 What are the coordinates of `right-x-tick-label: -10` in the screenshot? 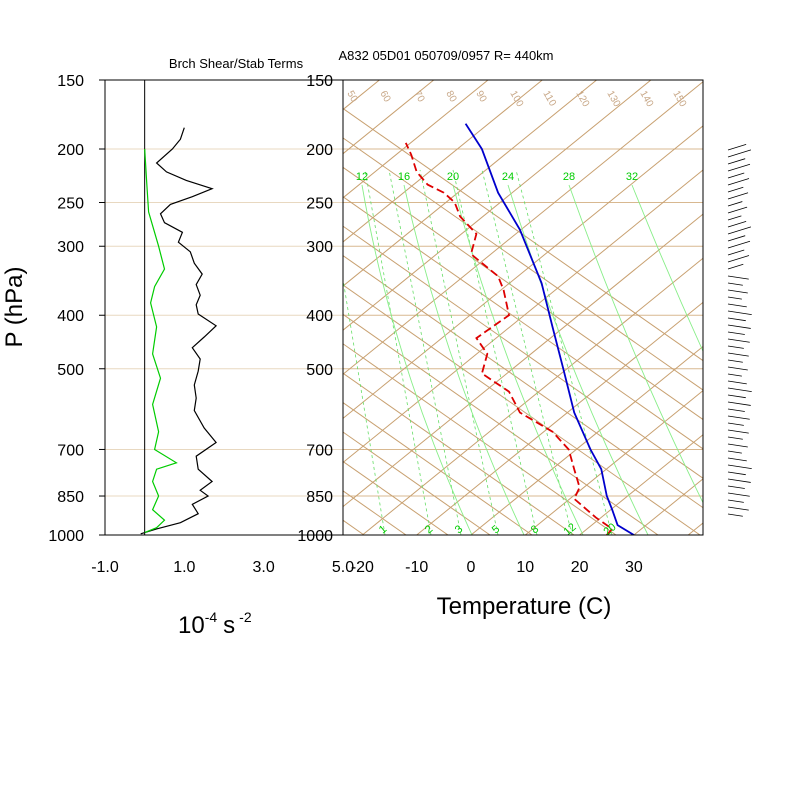 It's located at (416, 567).